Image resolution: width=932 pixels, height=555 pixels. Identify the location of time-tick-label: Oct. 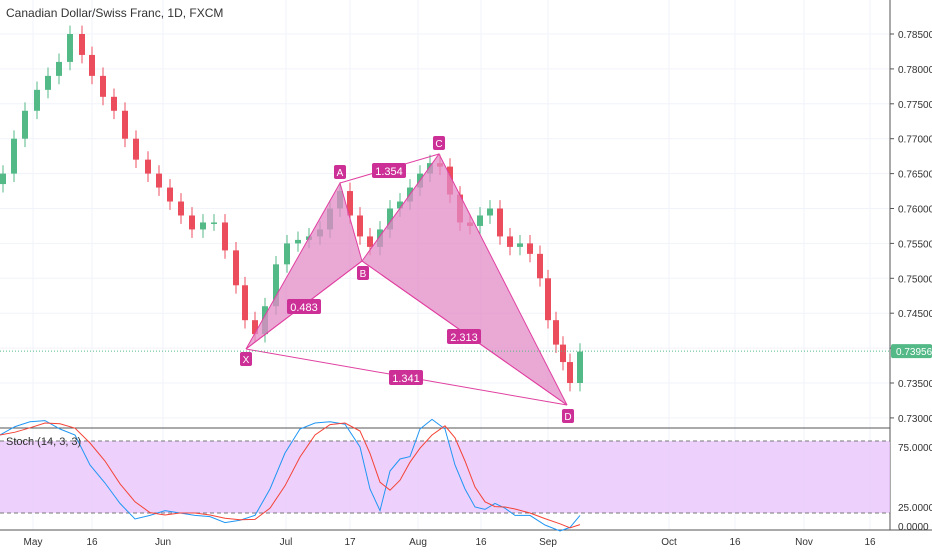
(669, 542).